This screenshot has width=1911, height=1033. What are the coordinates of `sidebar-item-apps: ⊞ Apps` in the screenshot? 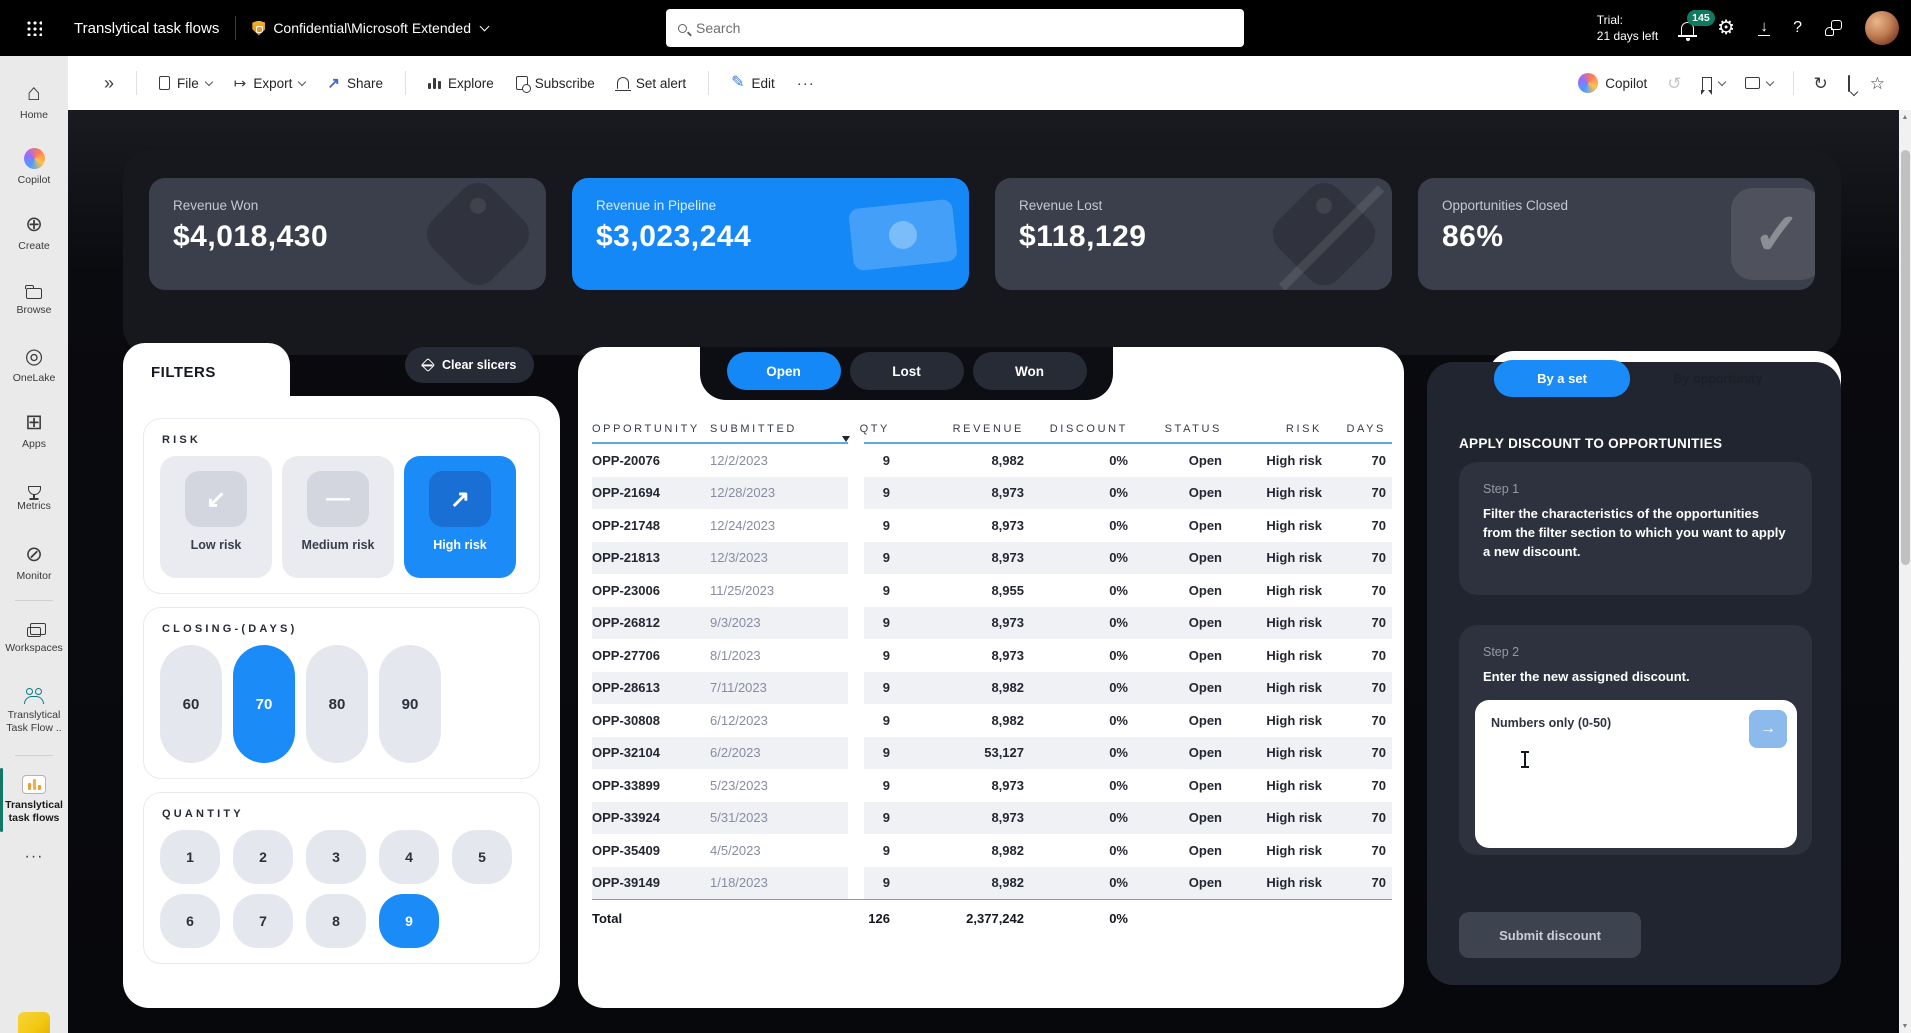 It's located at (34, 430).